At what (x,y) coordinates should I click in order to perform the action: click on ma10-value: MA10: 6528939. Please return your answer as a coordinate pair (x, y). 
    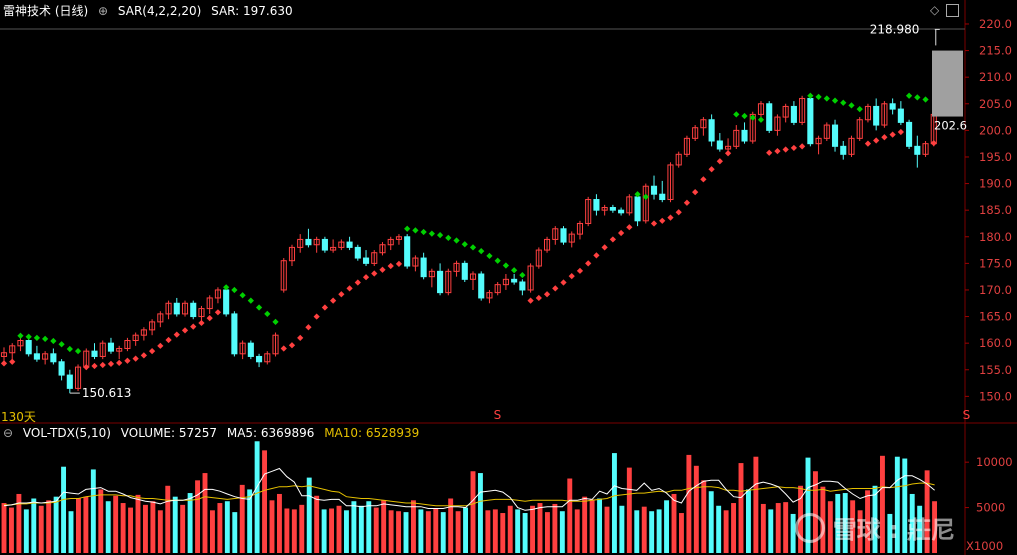
    Looking at the image, I should click on (372, 433).